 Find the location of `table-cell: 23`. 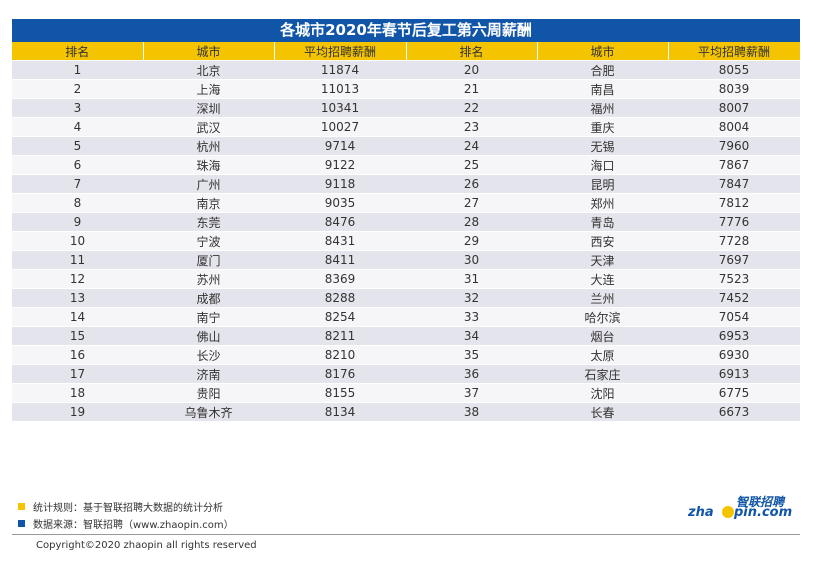

table-cell: 23 is located at coordinates (471, 127).